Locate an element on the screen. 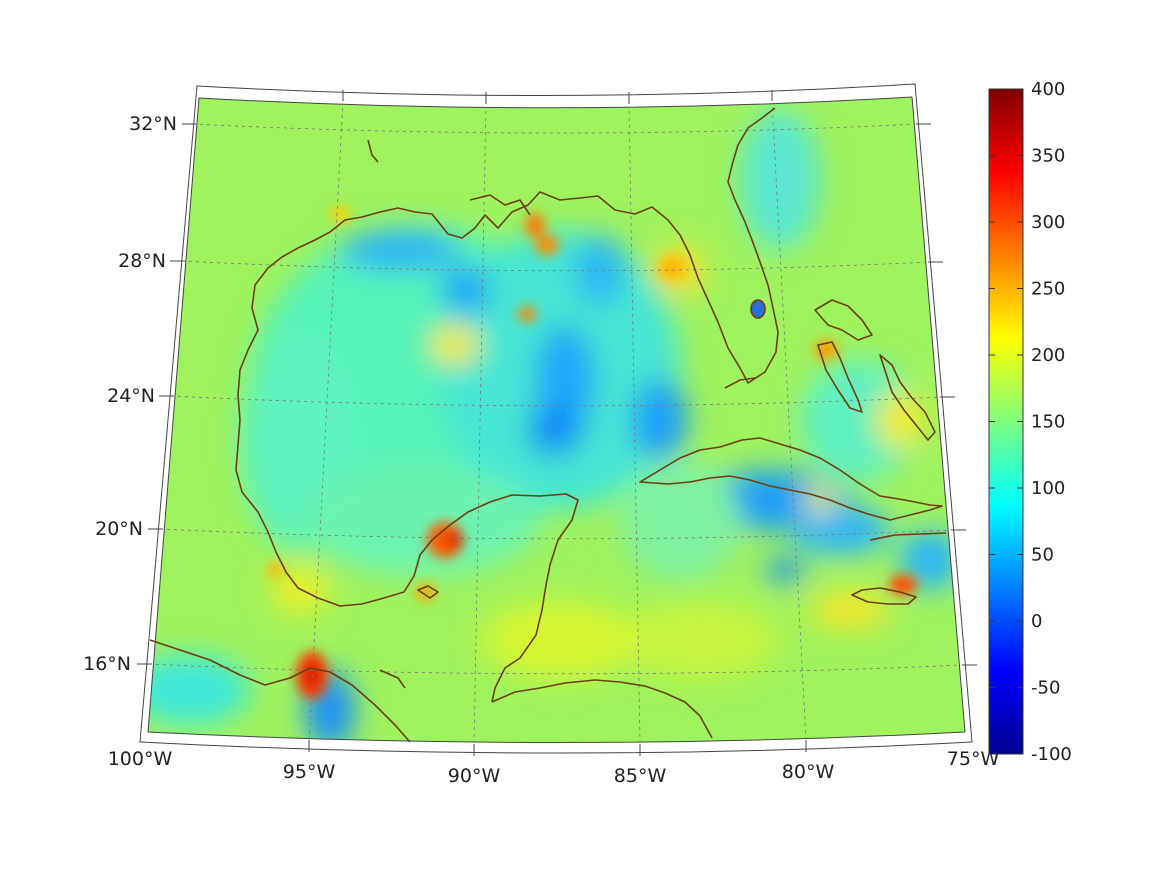 Image resolution: width=1167 pixels, height=875 pixels. colorbar-tick-label: 350 is located at coordinates (1048, 156).